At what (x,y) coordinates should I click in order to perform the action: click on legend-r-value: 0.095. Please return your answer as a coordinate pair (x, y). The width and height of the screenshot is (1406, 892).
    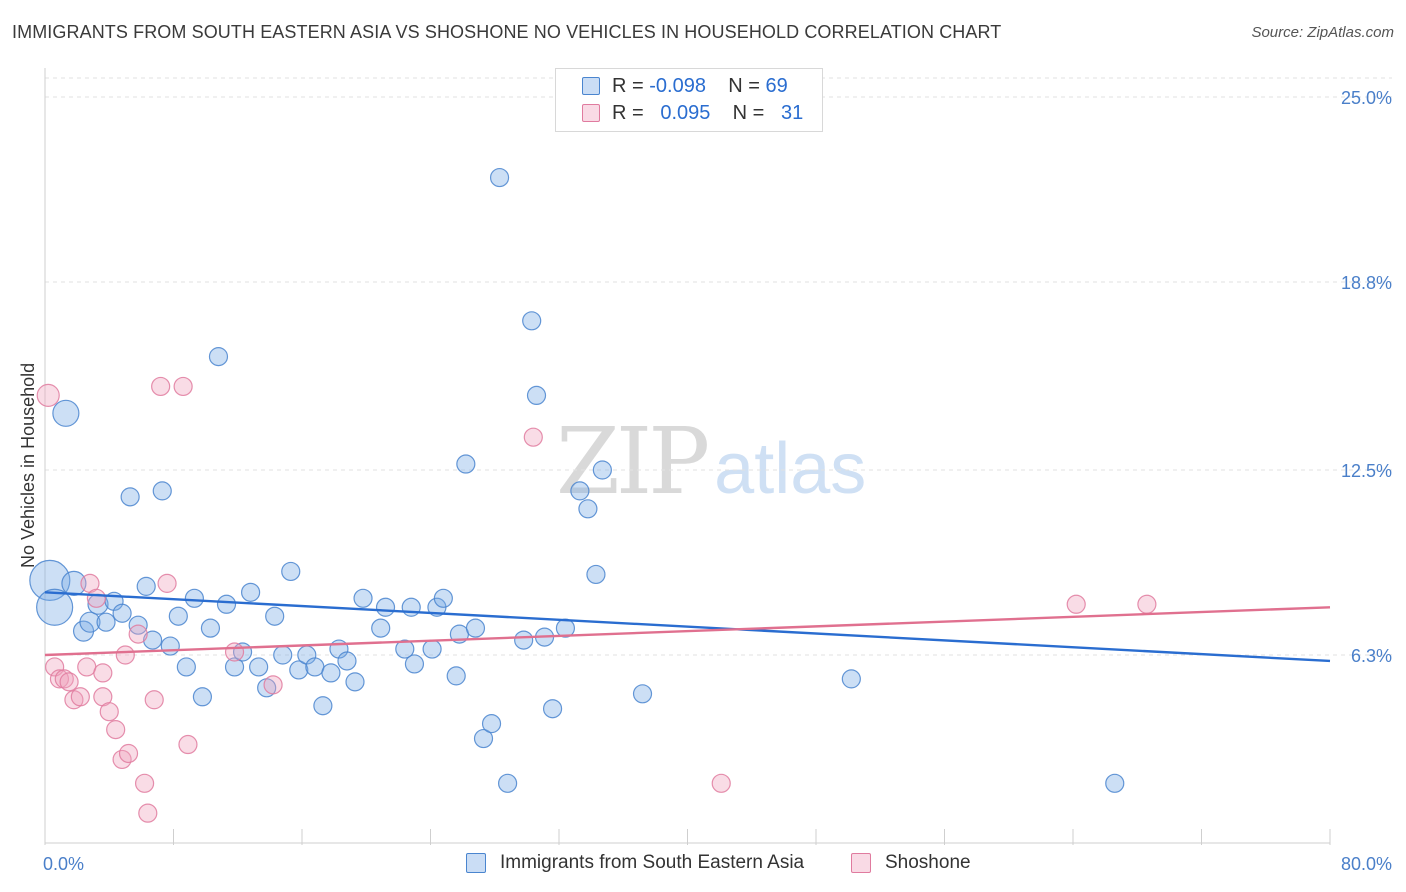
    Looking at the image, I should click on (685, 113).